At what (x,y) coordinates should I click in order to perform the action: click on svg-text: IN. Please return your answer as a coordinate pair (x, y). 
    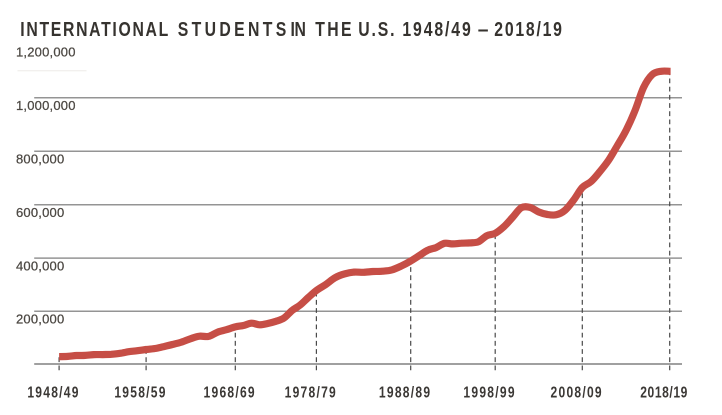
    Looking at the image, I should click on (298, 29).